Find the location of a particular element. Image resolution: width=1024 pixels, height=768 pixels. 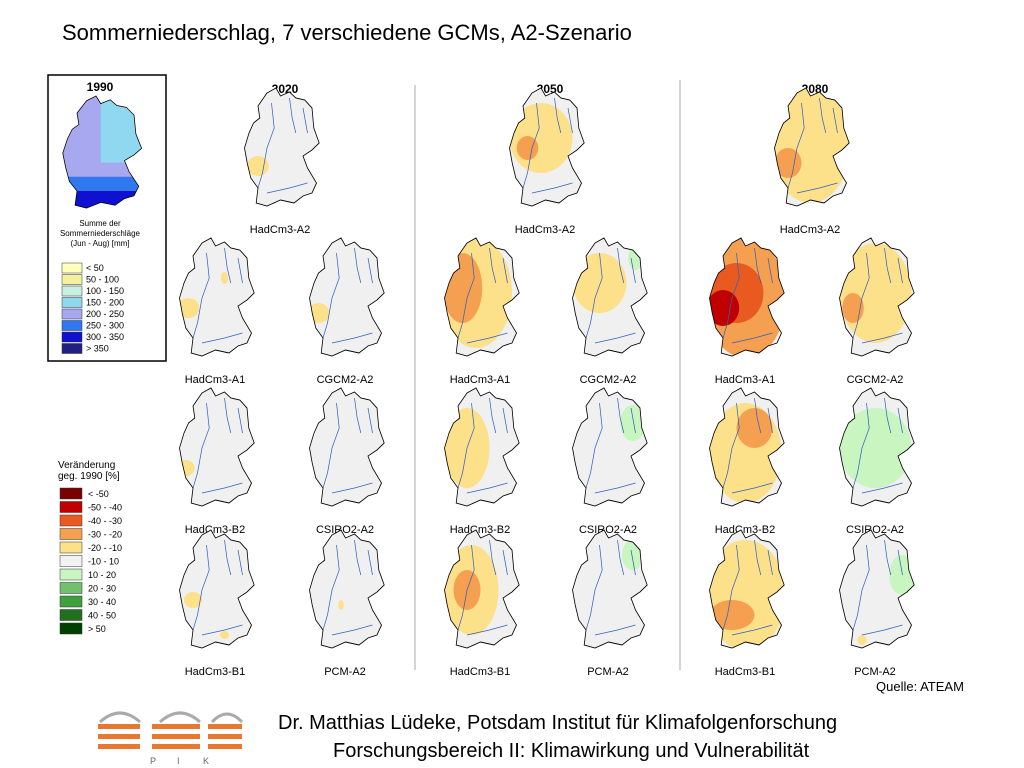

legend-label: 40 - 50 is located at coordinates (102, 616).